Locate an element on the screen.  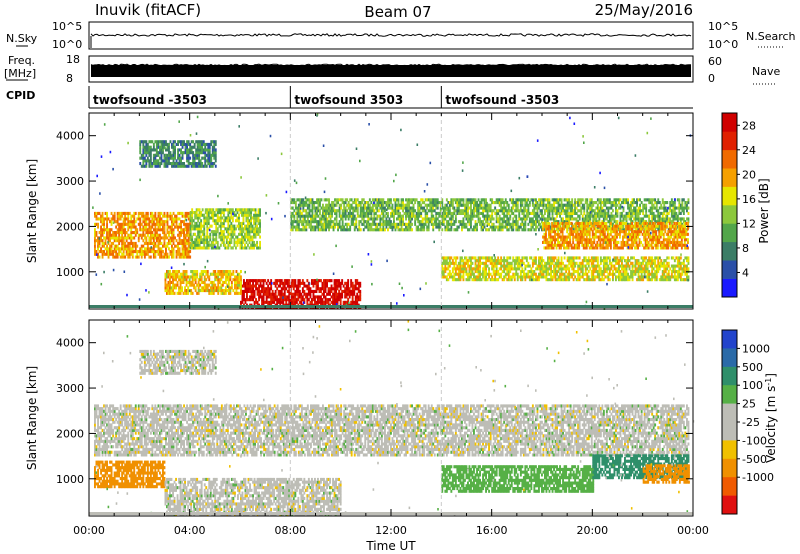
date-title: 25/May/2016 is located at coordinates (644, 10).